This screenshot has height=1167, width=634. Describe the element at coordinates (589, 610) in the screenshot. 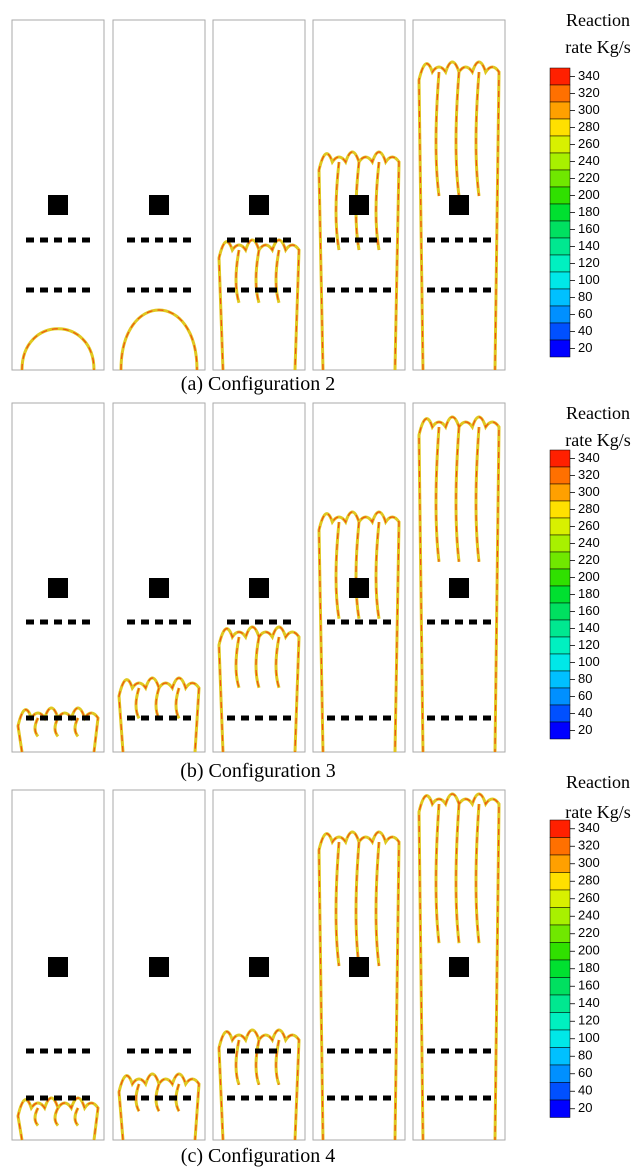

I see `colorbar-tick-label: 160` at that location.